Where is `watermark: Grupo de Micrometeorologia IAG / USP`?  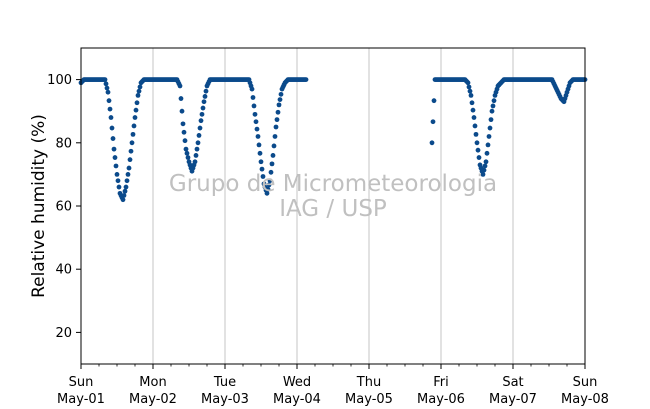
watermark: Grupo de Micrometeorologia IAG / USP is located at coordinates (333, 196).